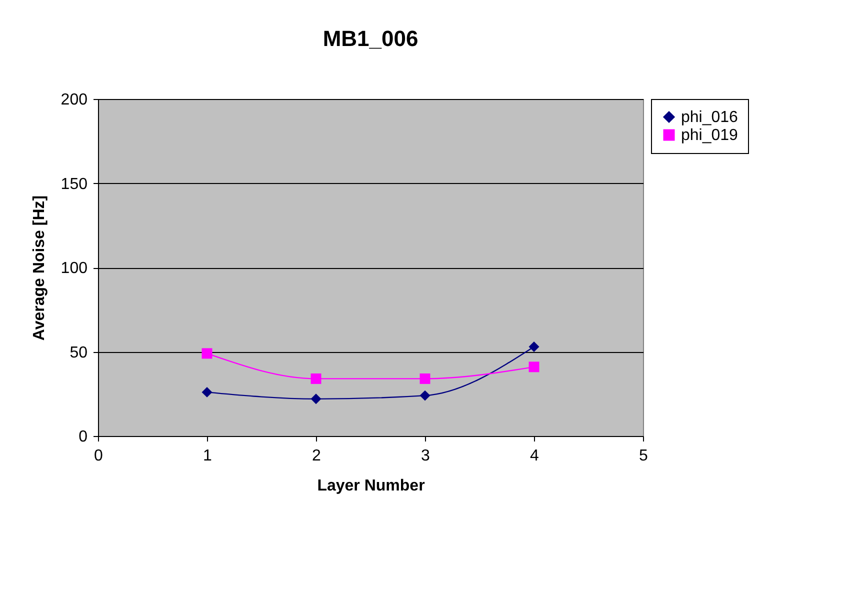 This screenshot has height=590, width=859. What do you see at coordinates (317, 456) in the screenshot?
I see `x-tick-label: 2` at bounding box center [317, 456].